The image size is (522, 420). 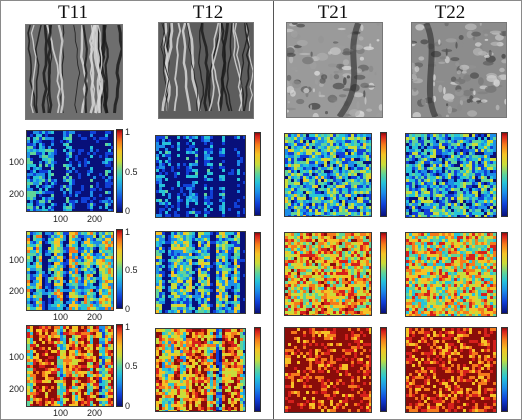 What do you see at coordinates (504, 369) in the screenshot?
I see `colorbar-row3-t22` at bounding box center [504, 369].